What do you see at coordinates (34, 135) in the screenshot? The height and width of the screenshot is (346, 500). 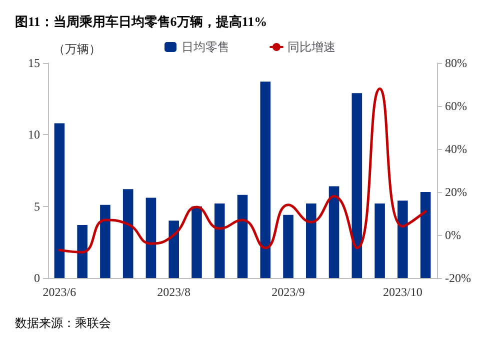 I see `y-tick-label: 10` at bounding box center [34, 135].